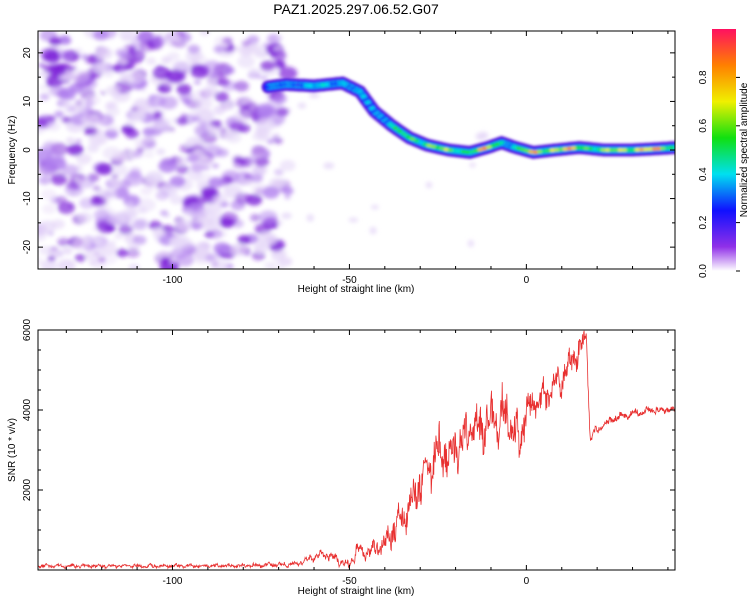 The width and height of the screenshot is (750, 600). What do you see at coordinates (744, 149) in the screenshot?
I see `colorbar-label: Normalized spectral amplitude` at bounding box center [744, 149].